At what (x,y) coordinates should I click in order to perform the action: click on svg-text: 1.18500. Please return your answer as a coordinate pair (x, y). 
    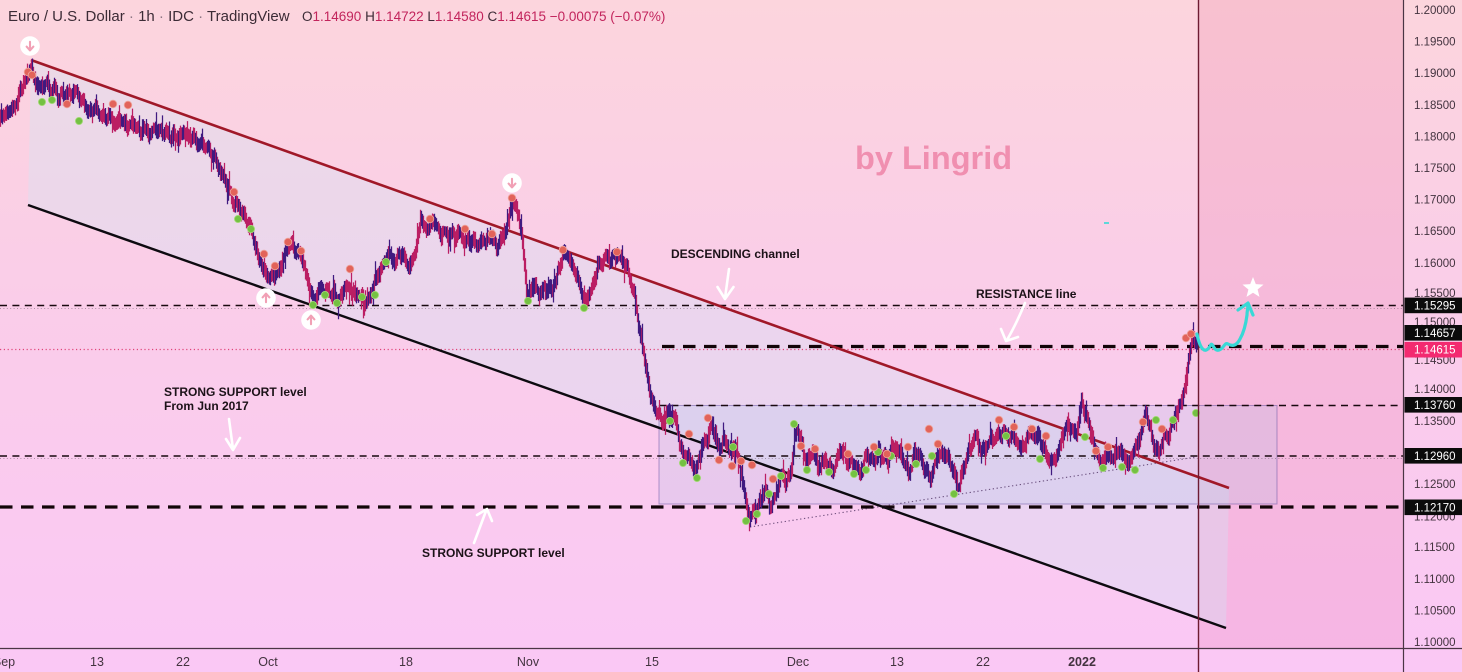
    Looking at the image, I should click on (1435, 106).